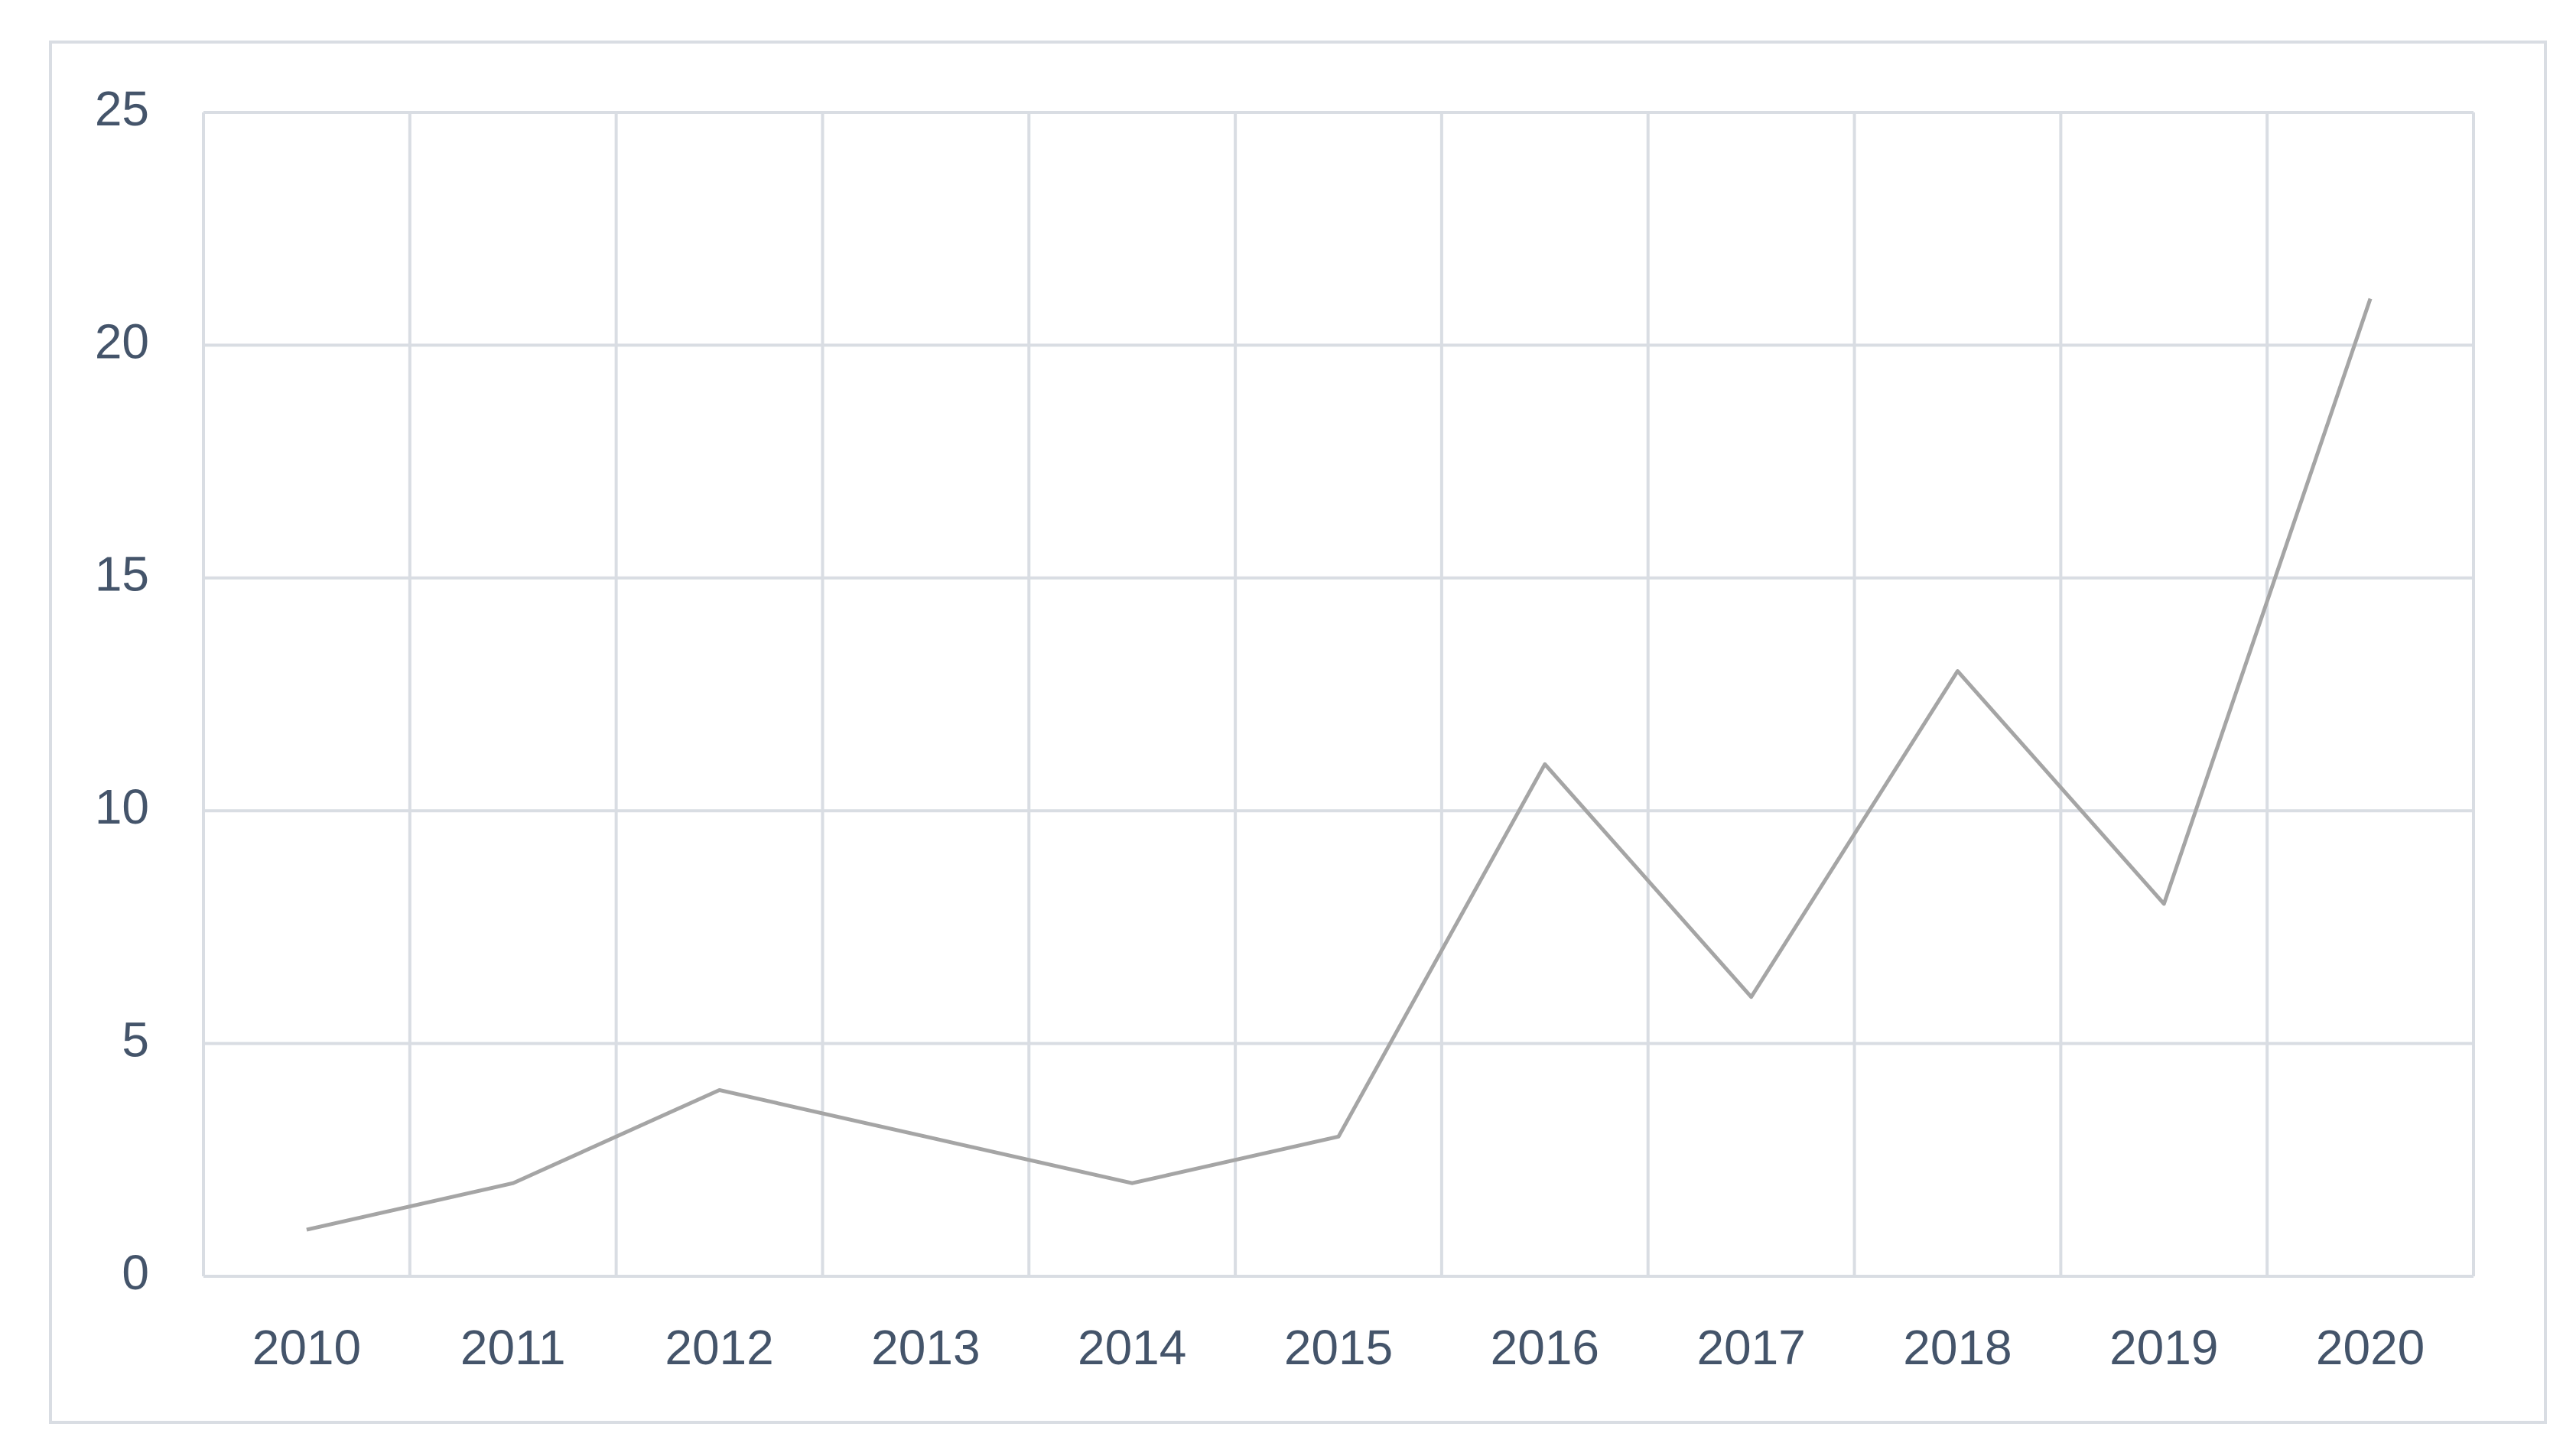  What do you see at coordinates (1545, 1347) in the screenshot?
I see `x-tick-label: 2016` at bounding box center [1545, 1347].